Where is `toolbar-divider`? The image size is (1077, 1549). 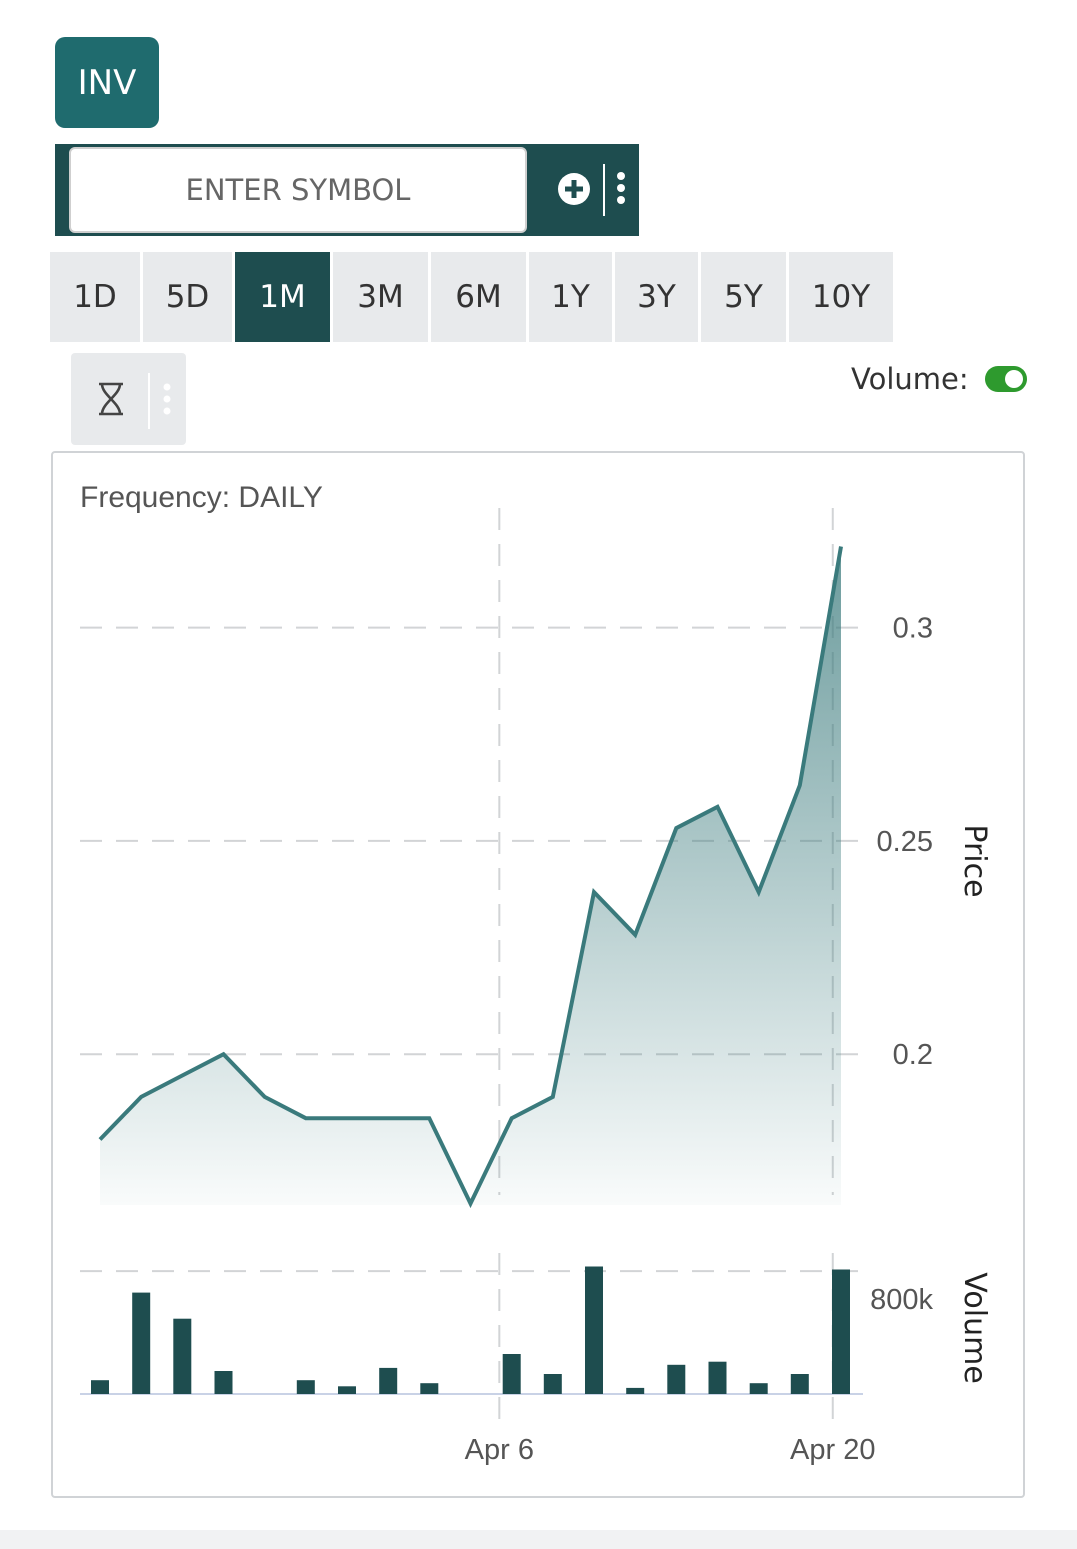
toolbar-divider is located at coordinates (604, 190).